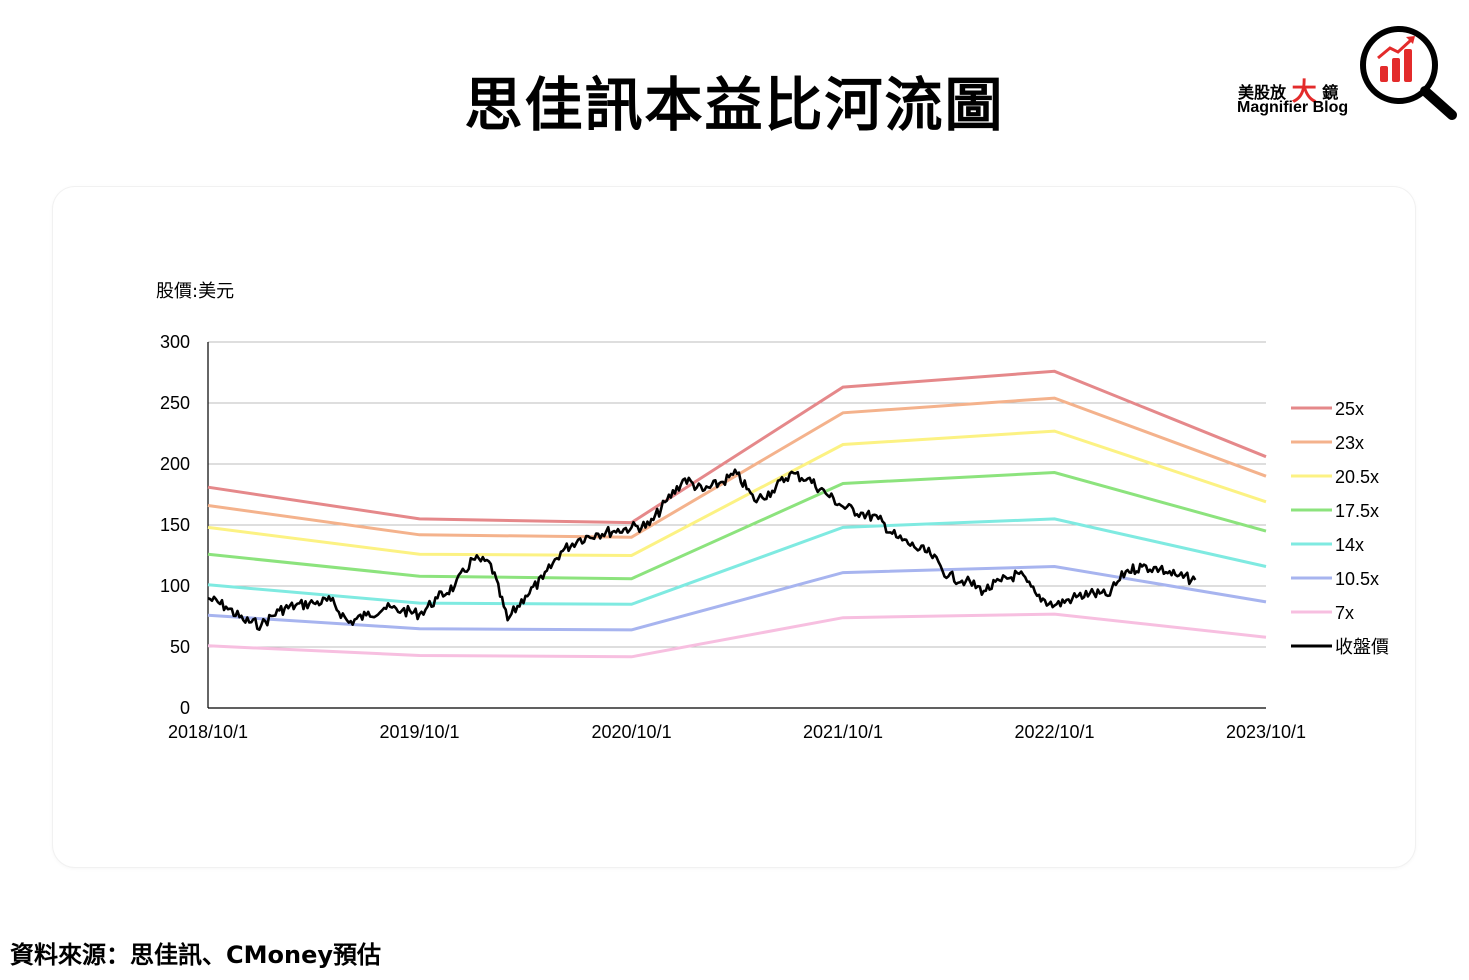 The image size is (1469, 980). What do you see at coordinates (734, 105) in the screenshot?
I see `page-title: 思佳訊本益比河流圖` at bounding box center [734, 105].